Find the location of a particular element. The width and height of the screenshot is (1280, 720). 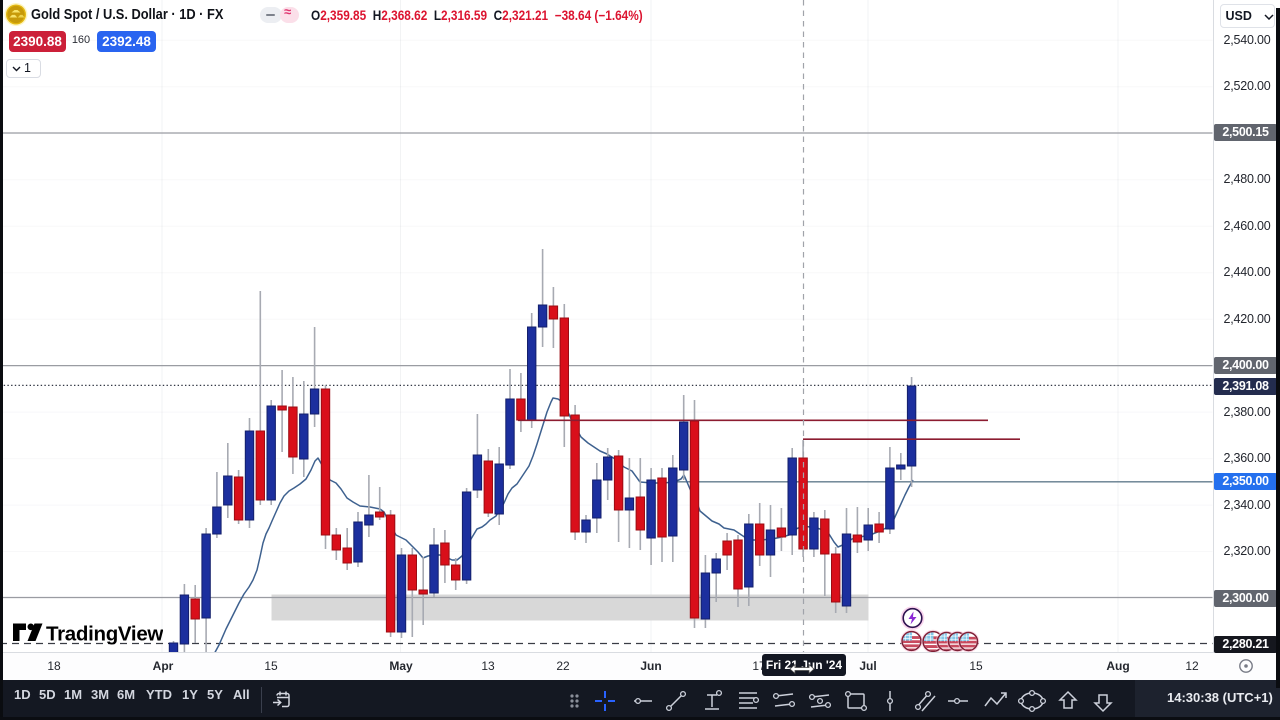

svg-text: TradingView is located at coordinates (104, 634).